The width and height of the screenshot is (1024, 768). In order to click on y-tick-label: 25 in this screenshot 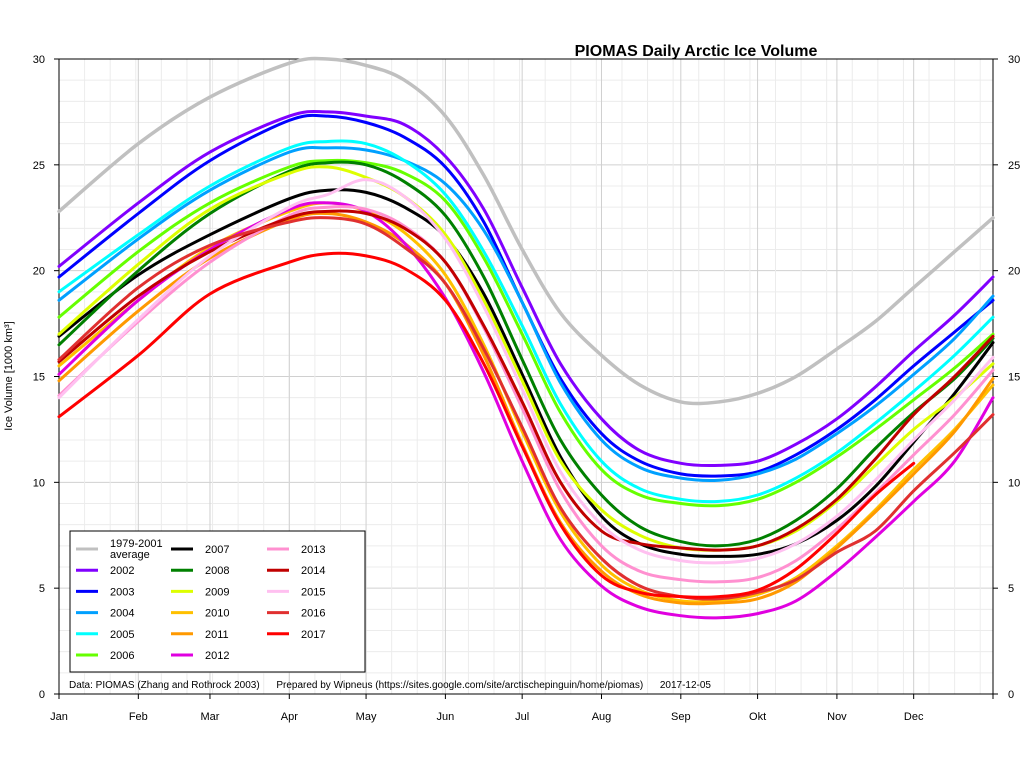, I will do `click(39, 166)`.